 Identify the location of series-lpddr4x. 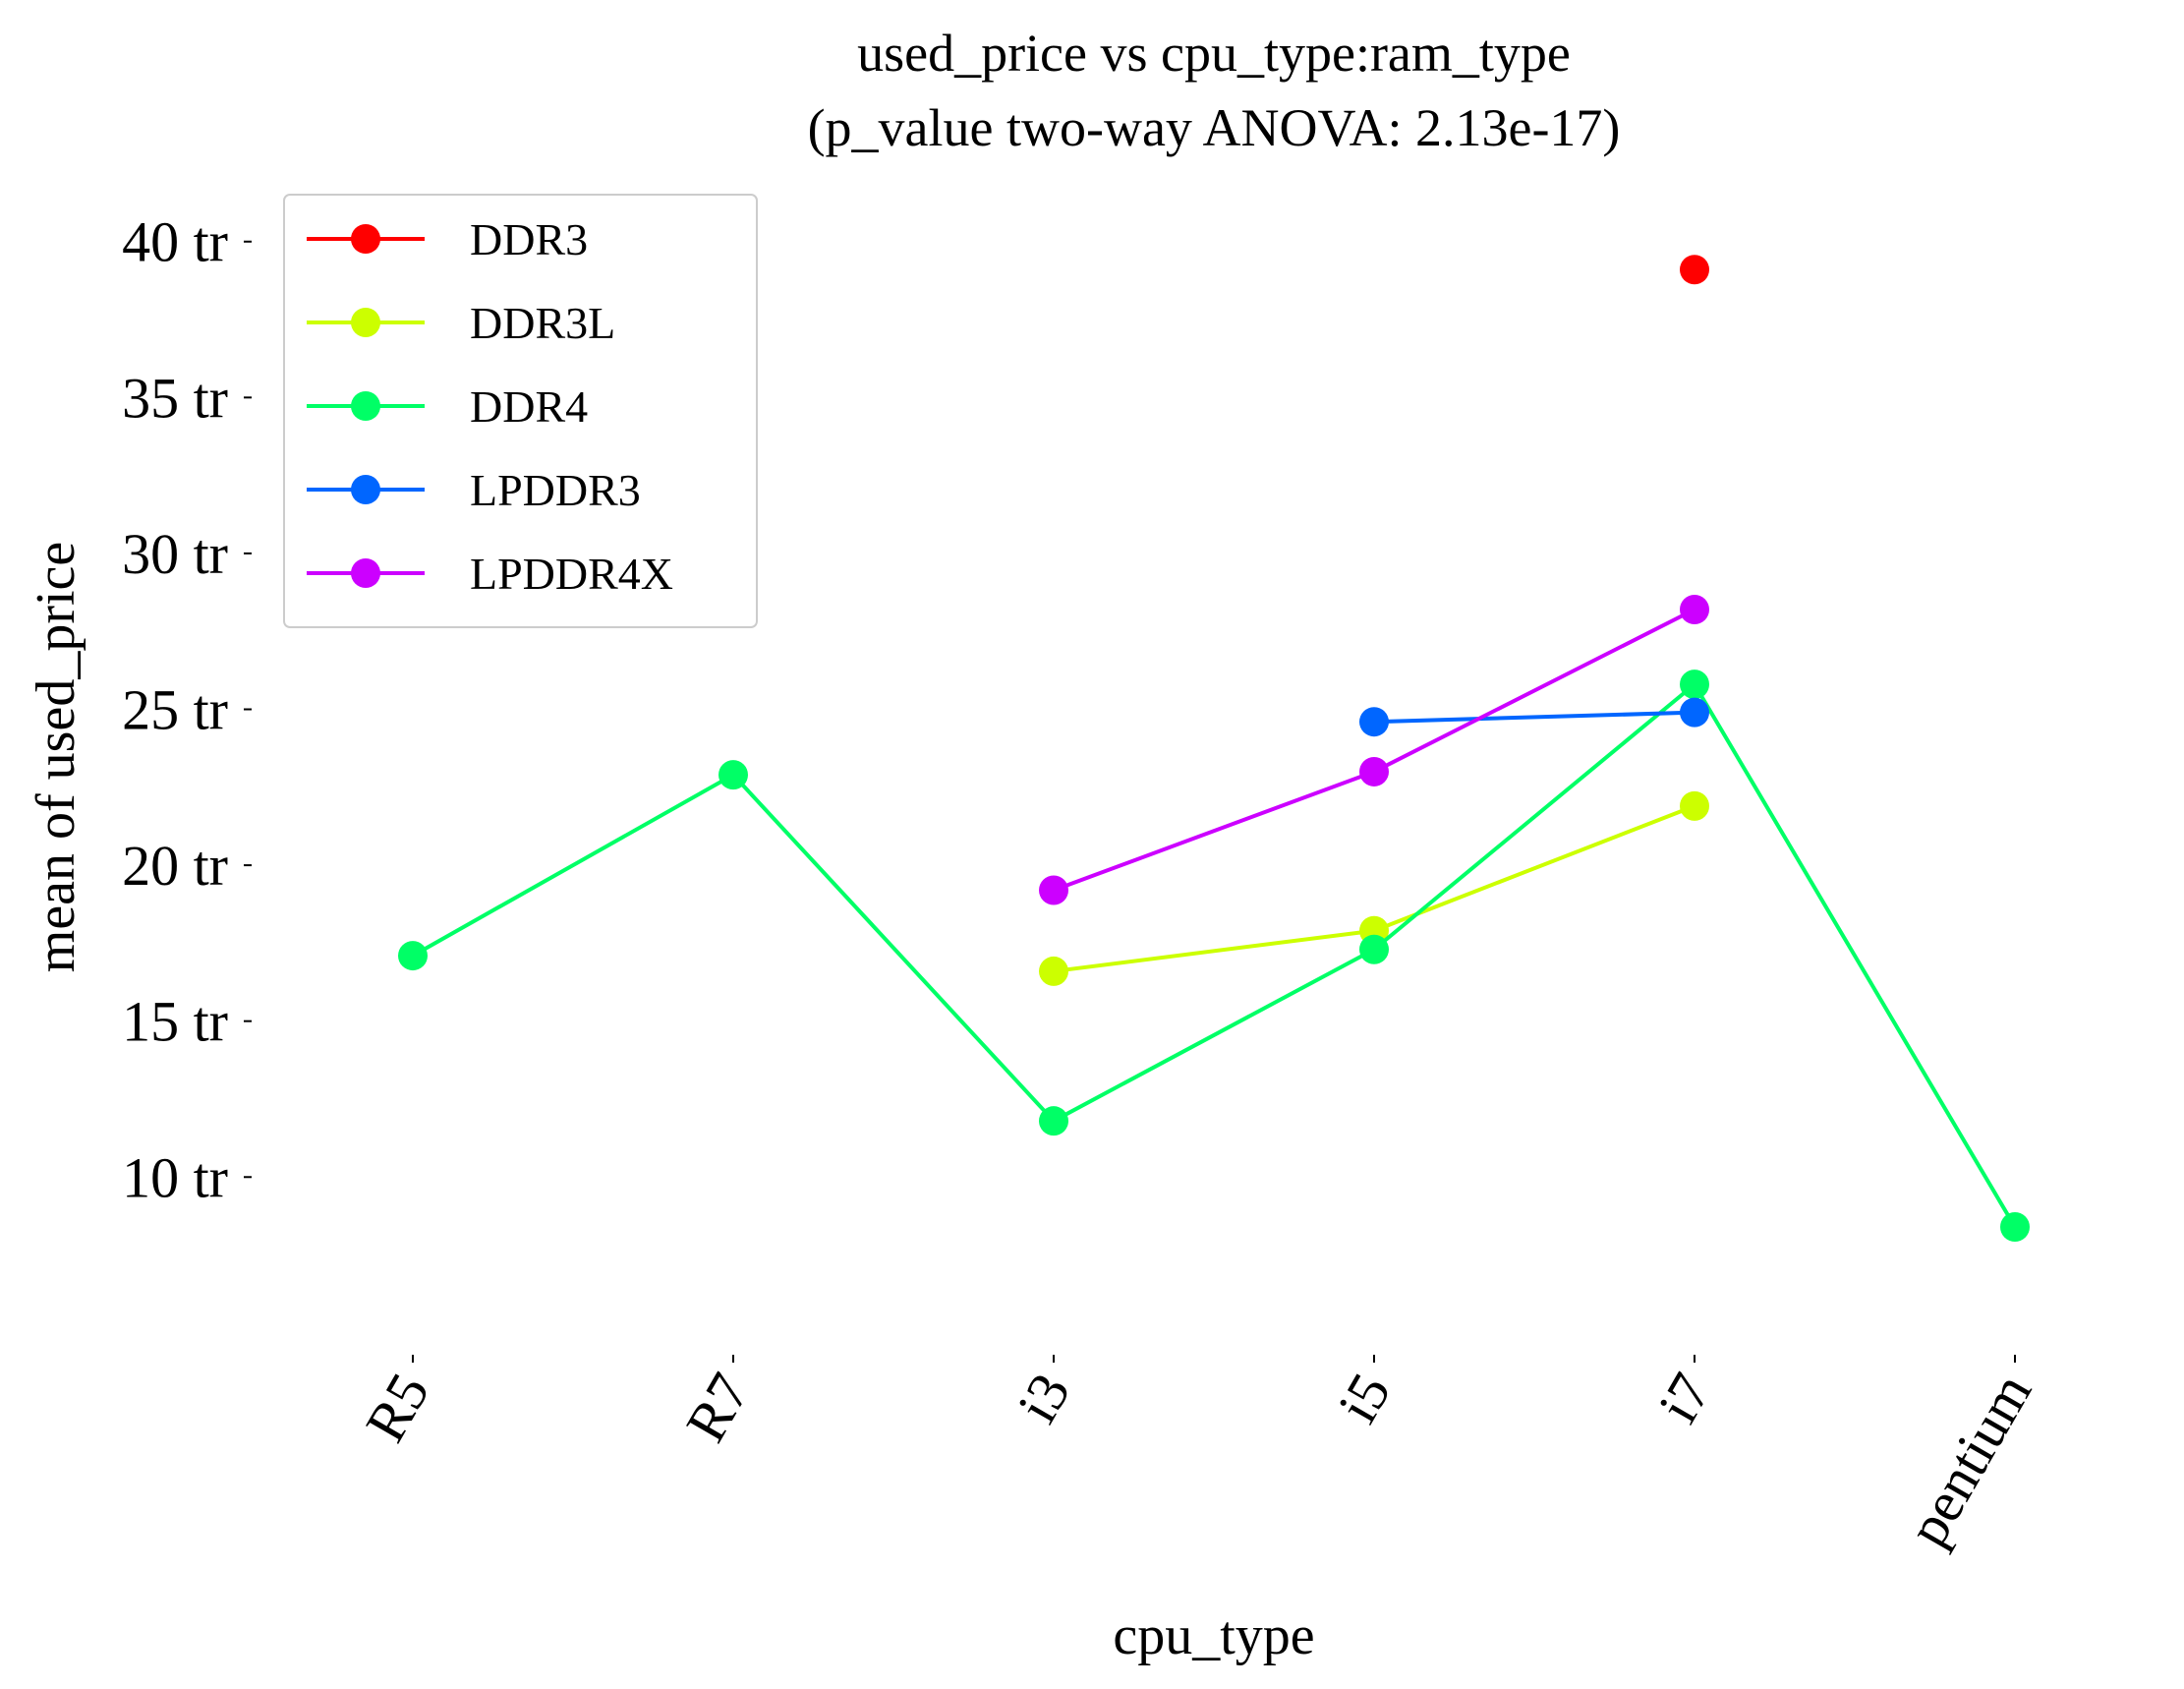
(1374, 750).